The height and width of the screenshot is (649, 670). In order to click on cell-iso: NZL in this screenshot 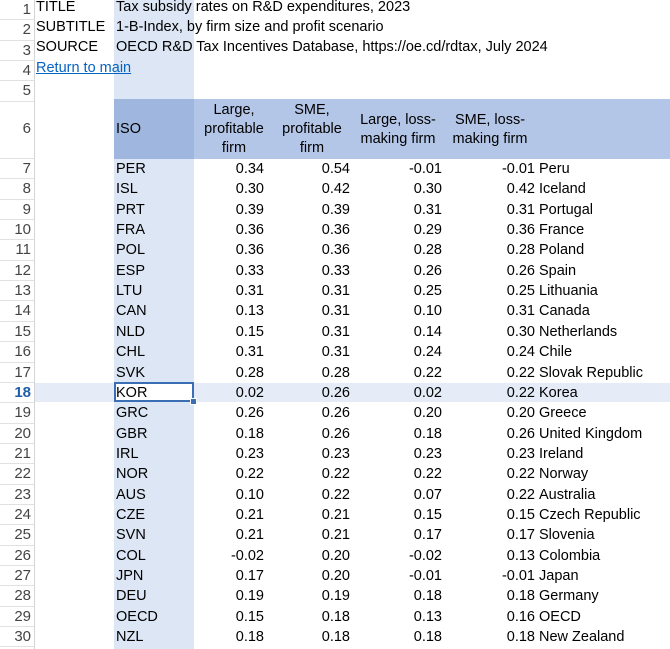, I will do `click(130, 637)`.